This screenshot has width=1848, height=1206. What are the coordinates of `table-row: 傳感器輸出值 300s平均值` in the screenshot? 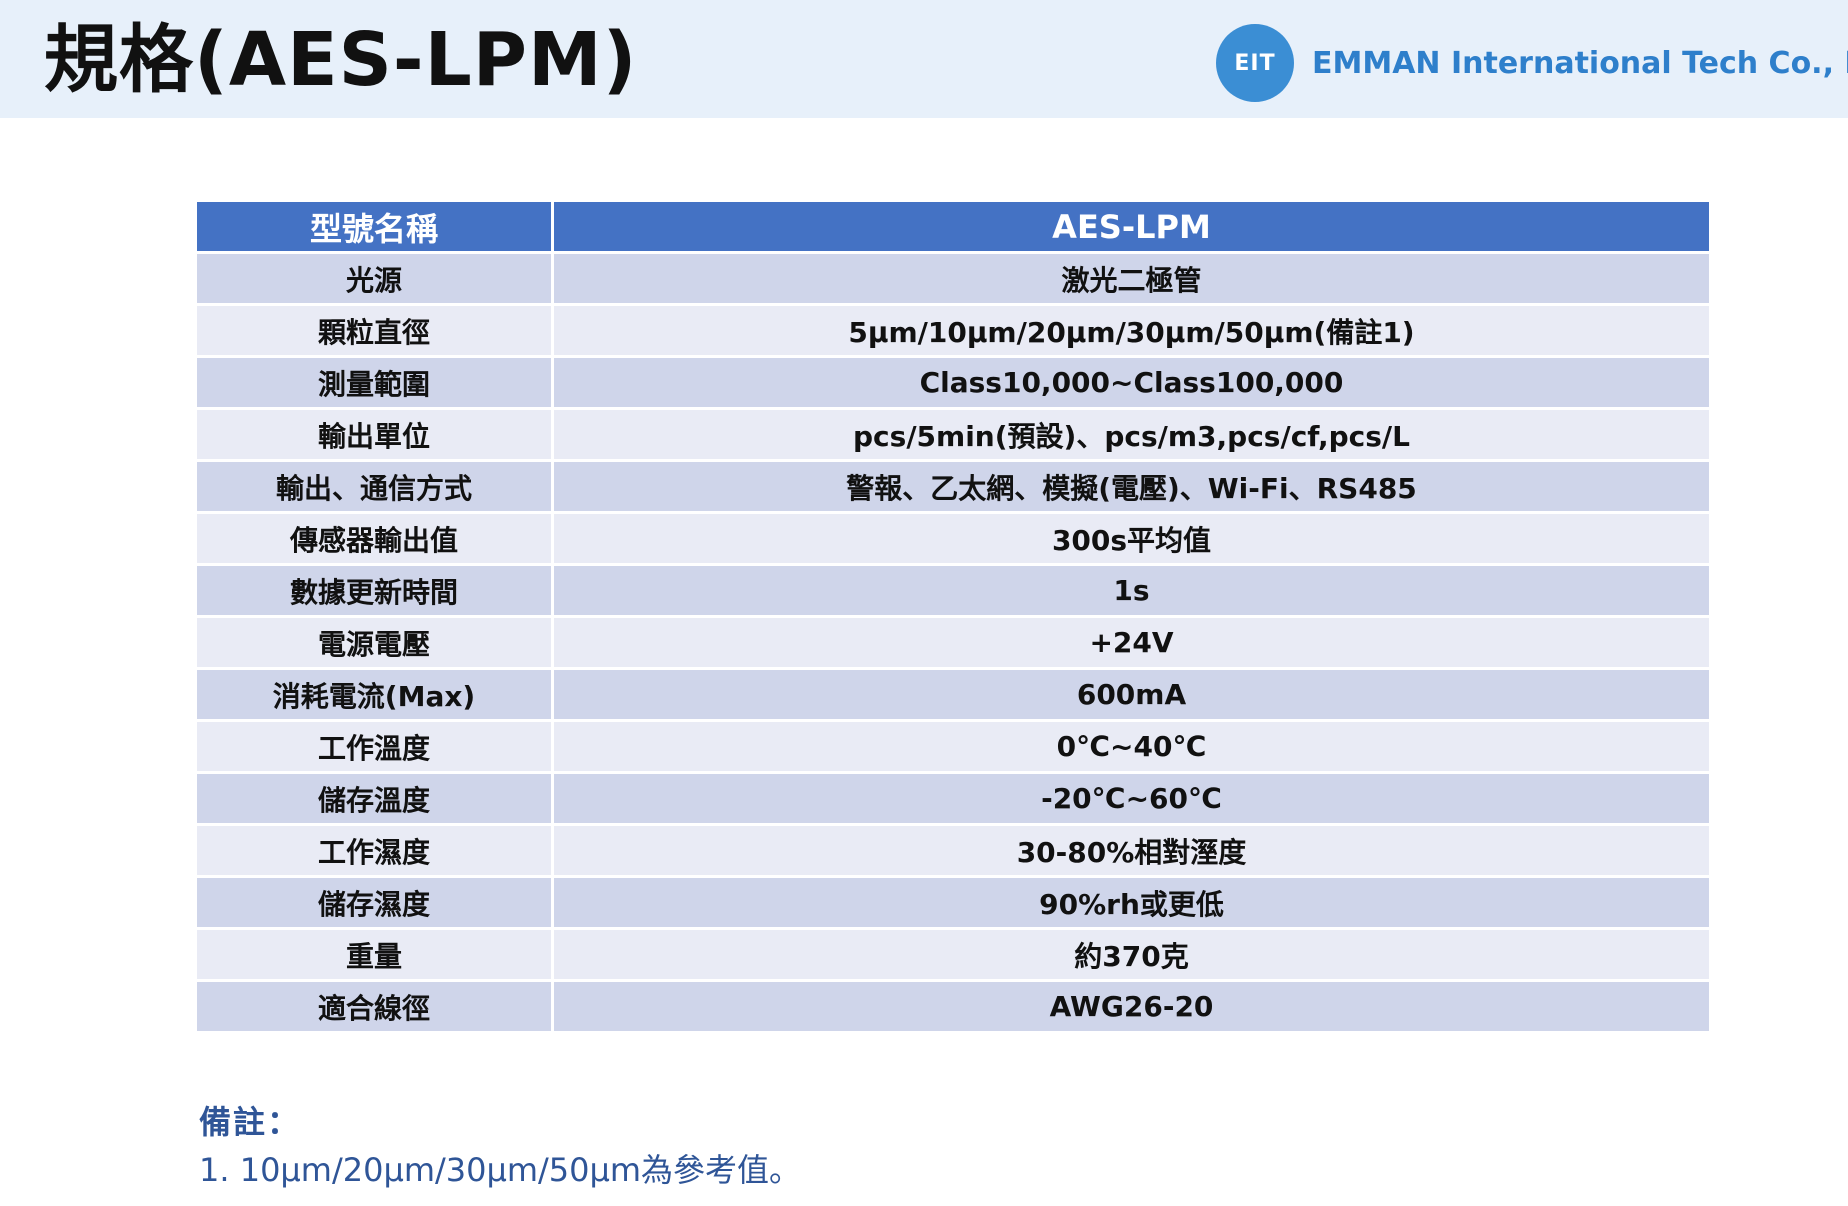 It's located at (953, 538).